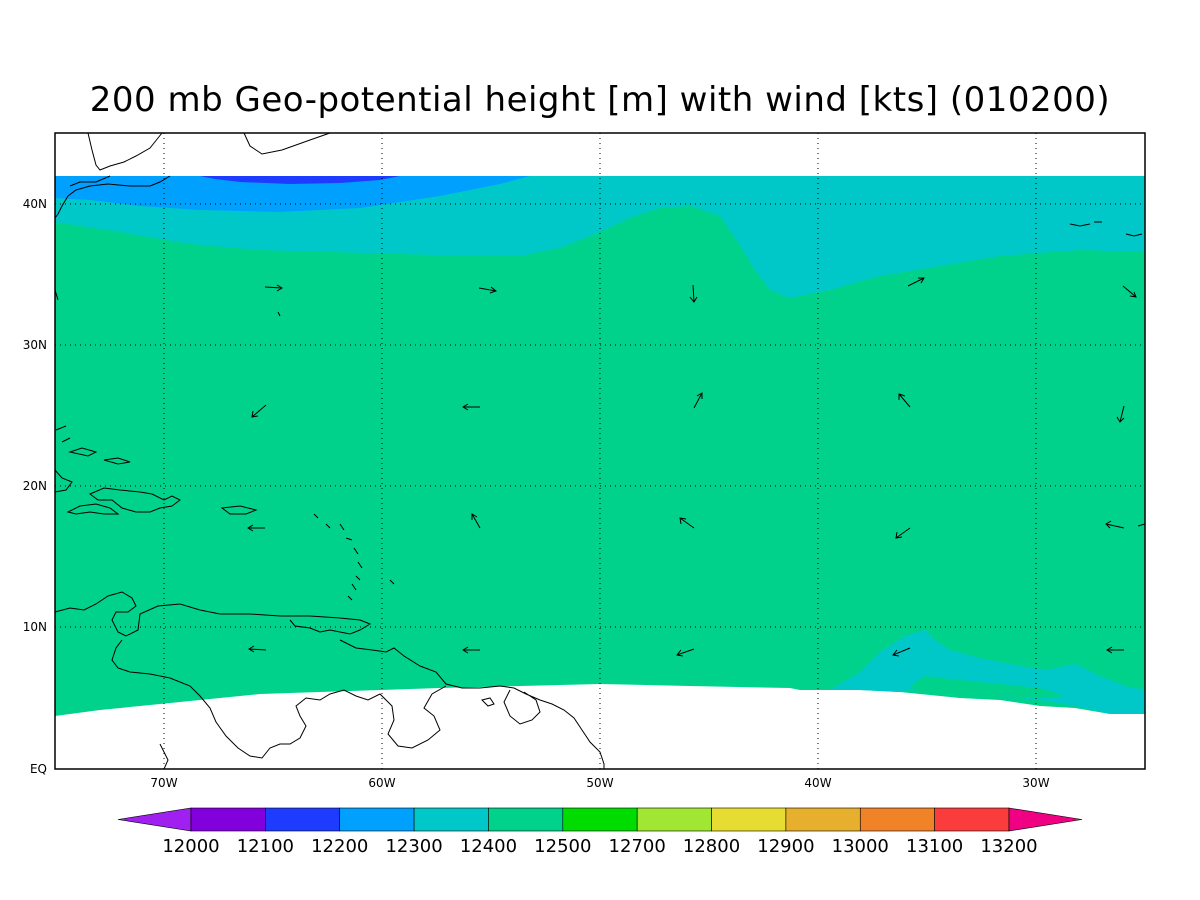 The image size is (1200, 900). I want to click on coastline-north-america, so click(192, 216).